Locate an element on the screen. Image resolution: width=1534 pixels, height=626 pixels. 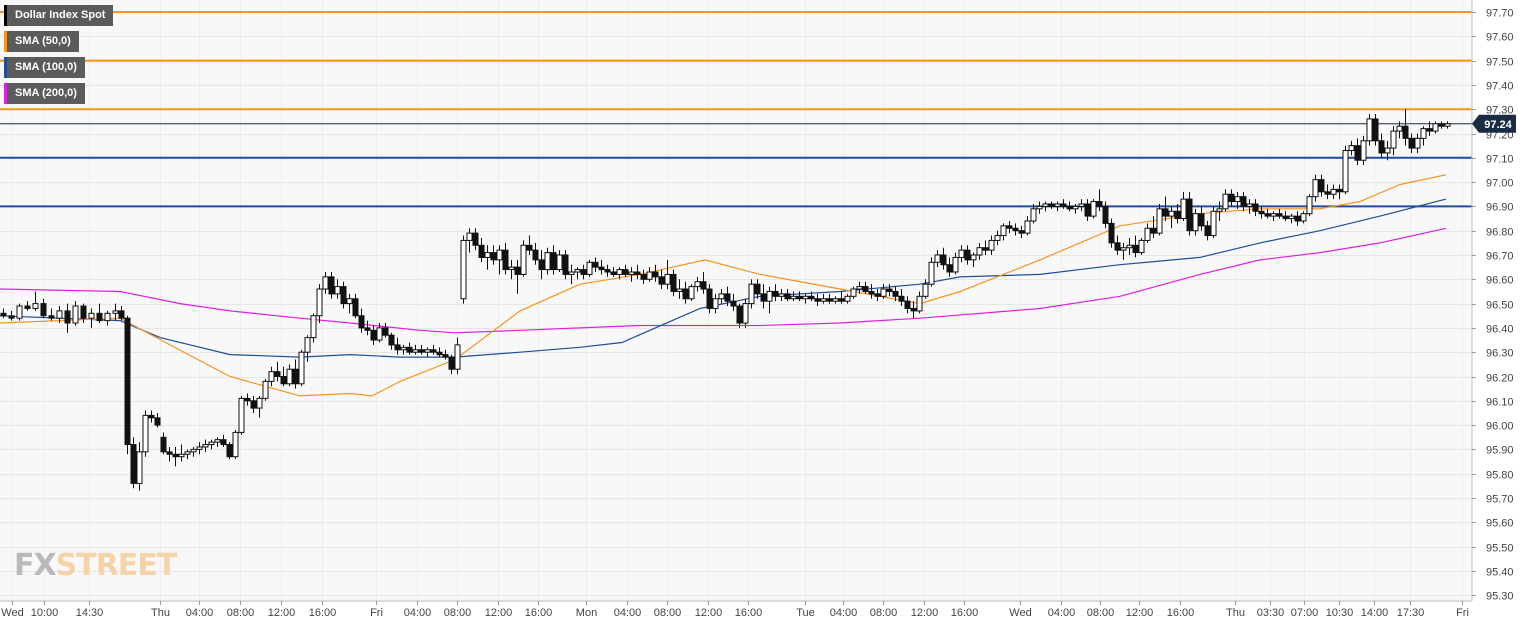
y-tick-label: 96.50 is located at coordinates (1500, 306).